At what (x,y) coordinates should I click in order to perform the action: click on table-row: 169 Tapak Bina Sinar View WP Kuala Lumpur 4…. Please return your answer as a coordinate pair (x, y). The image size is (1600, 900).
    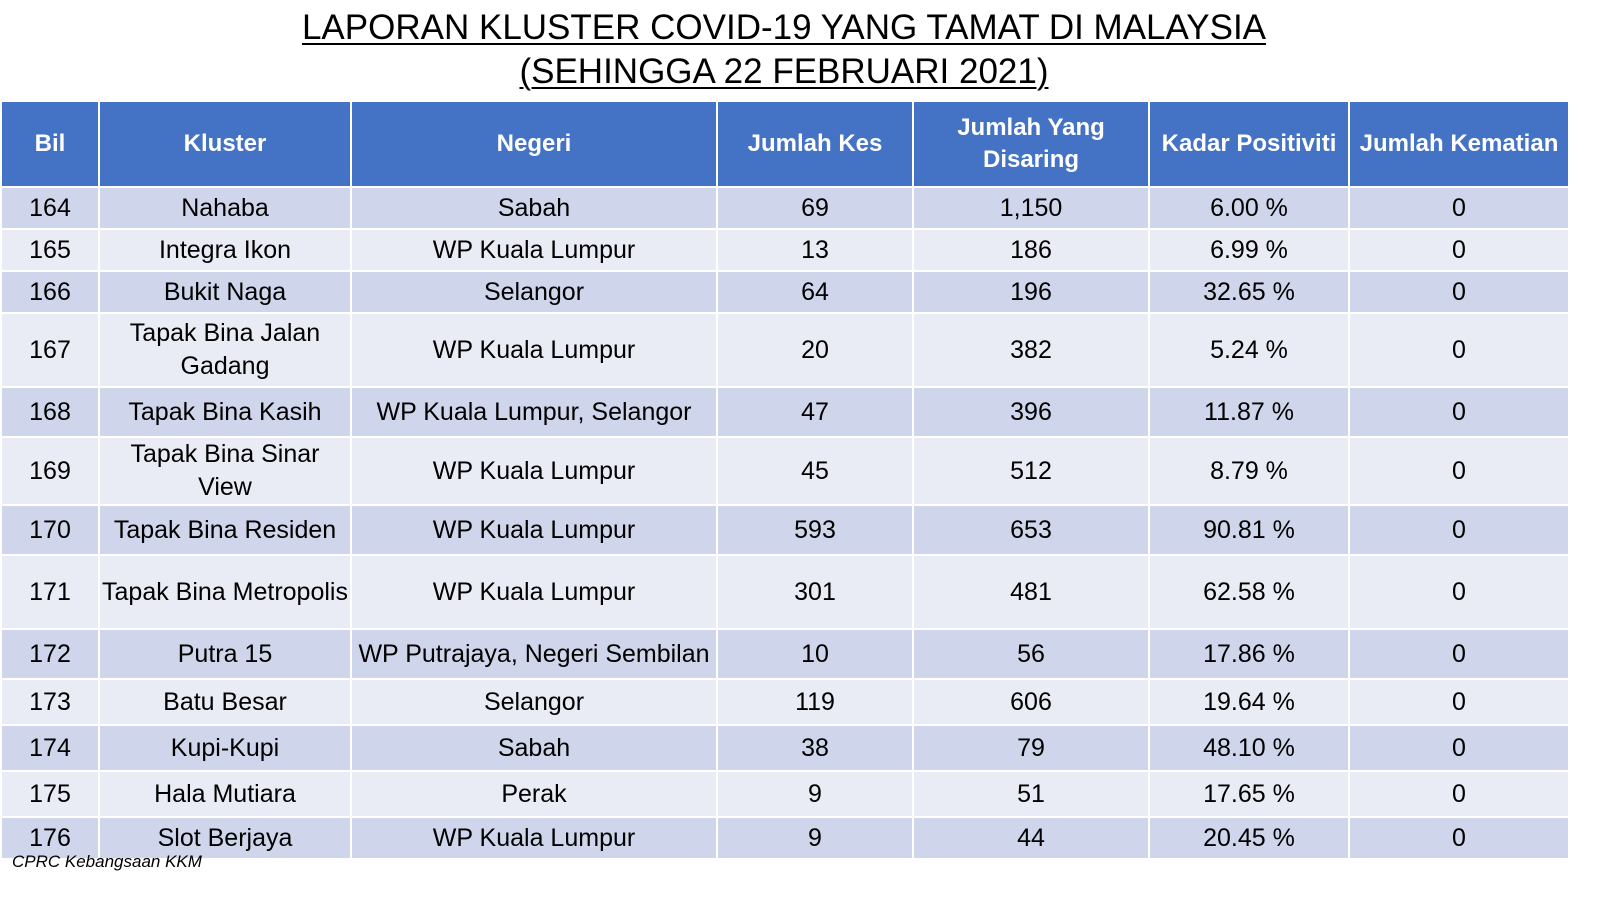
    Looking at the image, I should click on (785, 471).